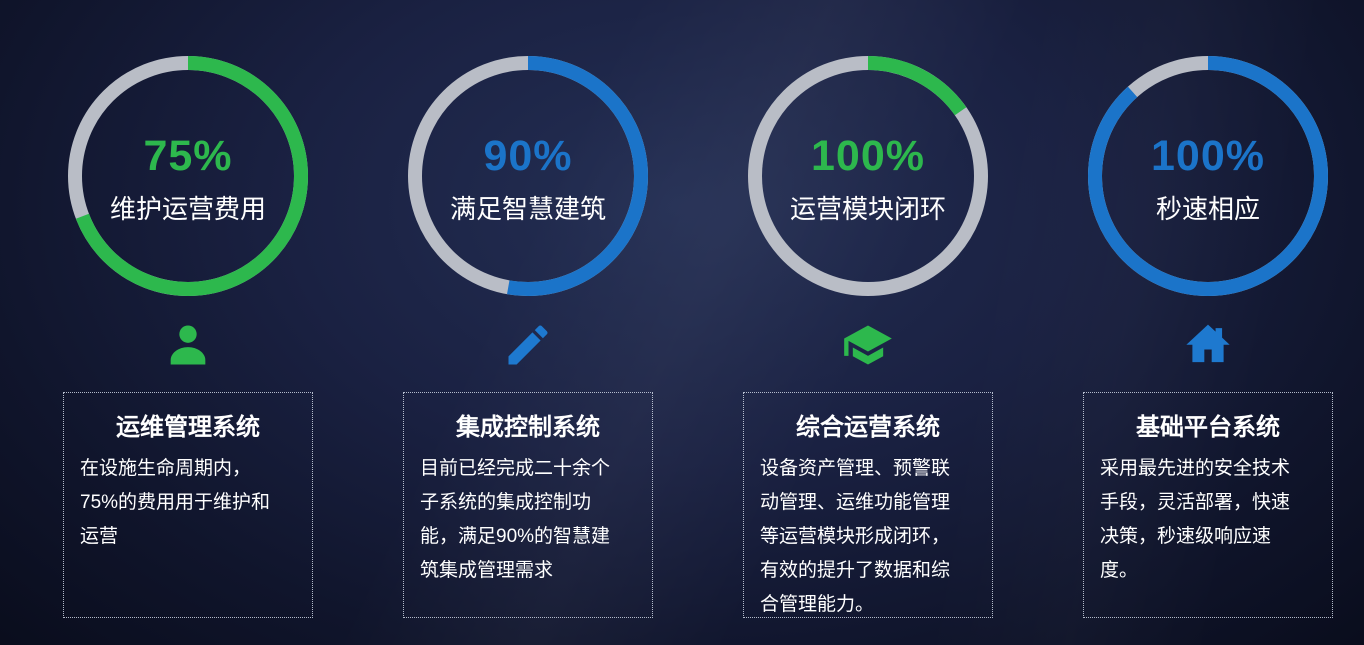 This screenshot has height=645, width=1364. I want to click on ring-label: 维护运营费用, so click(187, 208).